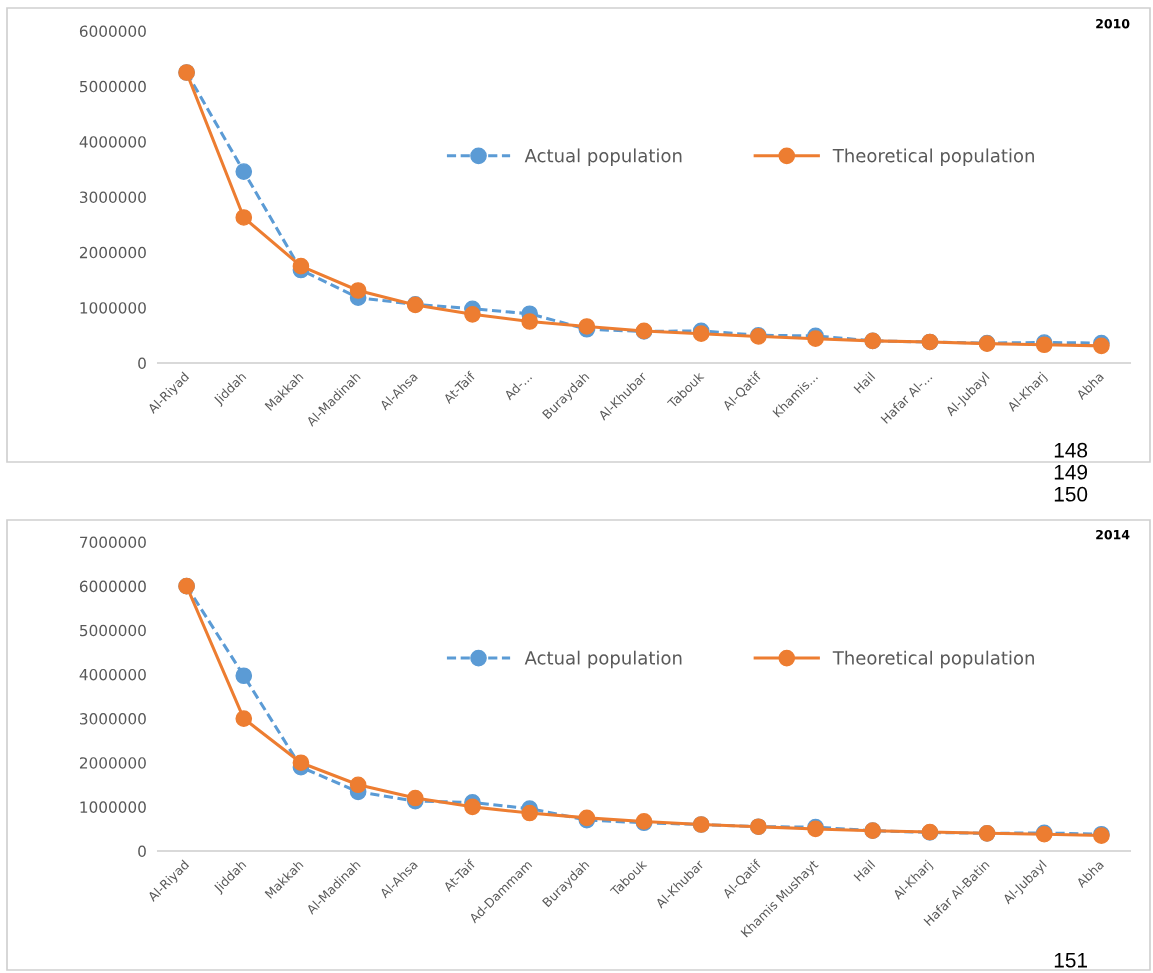 Image resolution: width=1153 pixels, height=973 pixels. I want to click on text: 151, so click(1070, 960).